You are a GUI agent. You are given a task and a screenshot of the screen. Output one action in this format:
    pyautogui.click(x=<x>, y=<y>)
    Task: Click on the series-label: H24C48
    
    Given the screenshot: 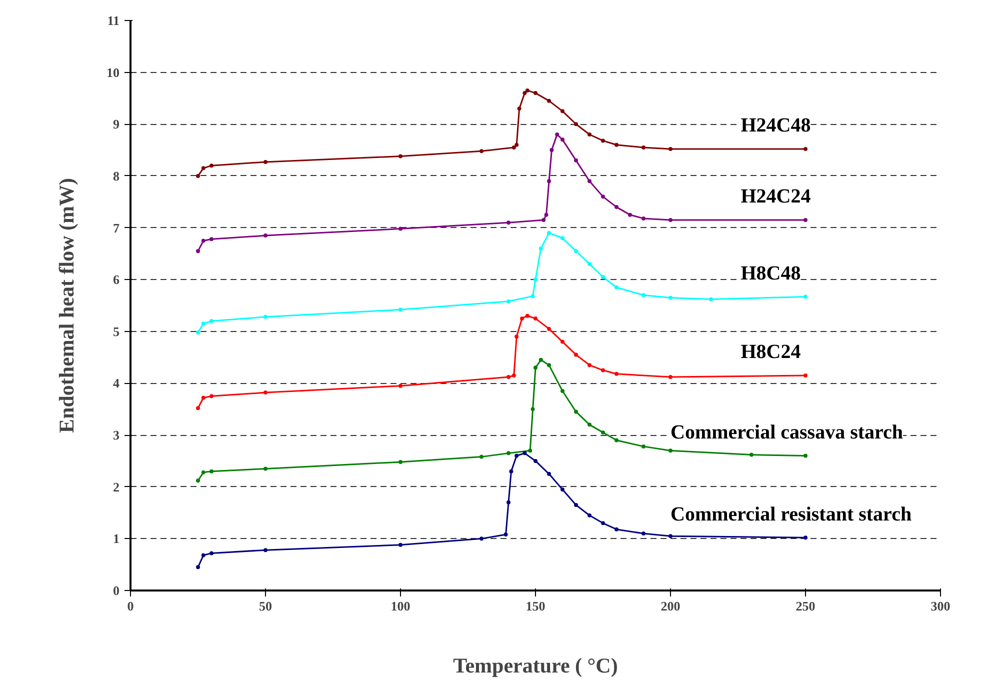 What is the action you would take?
    pyautogui.click(x=775, y=125)
    